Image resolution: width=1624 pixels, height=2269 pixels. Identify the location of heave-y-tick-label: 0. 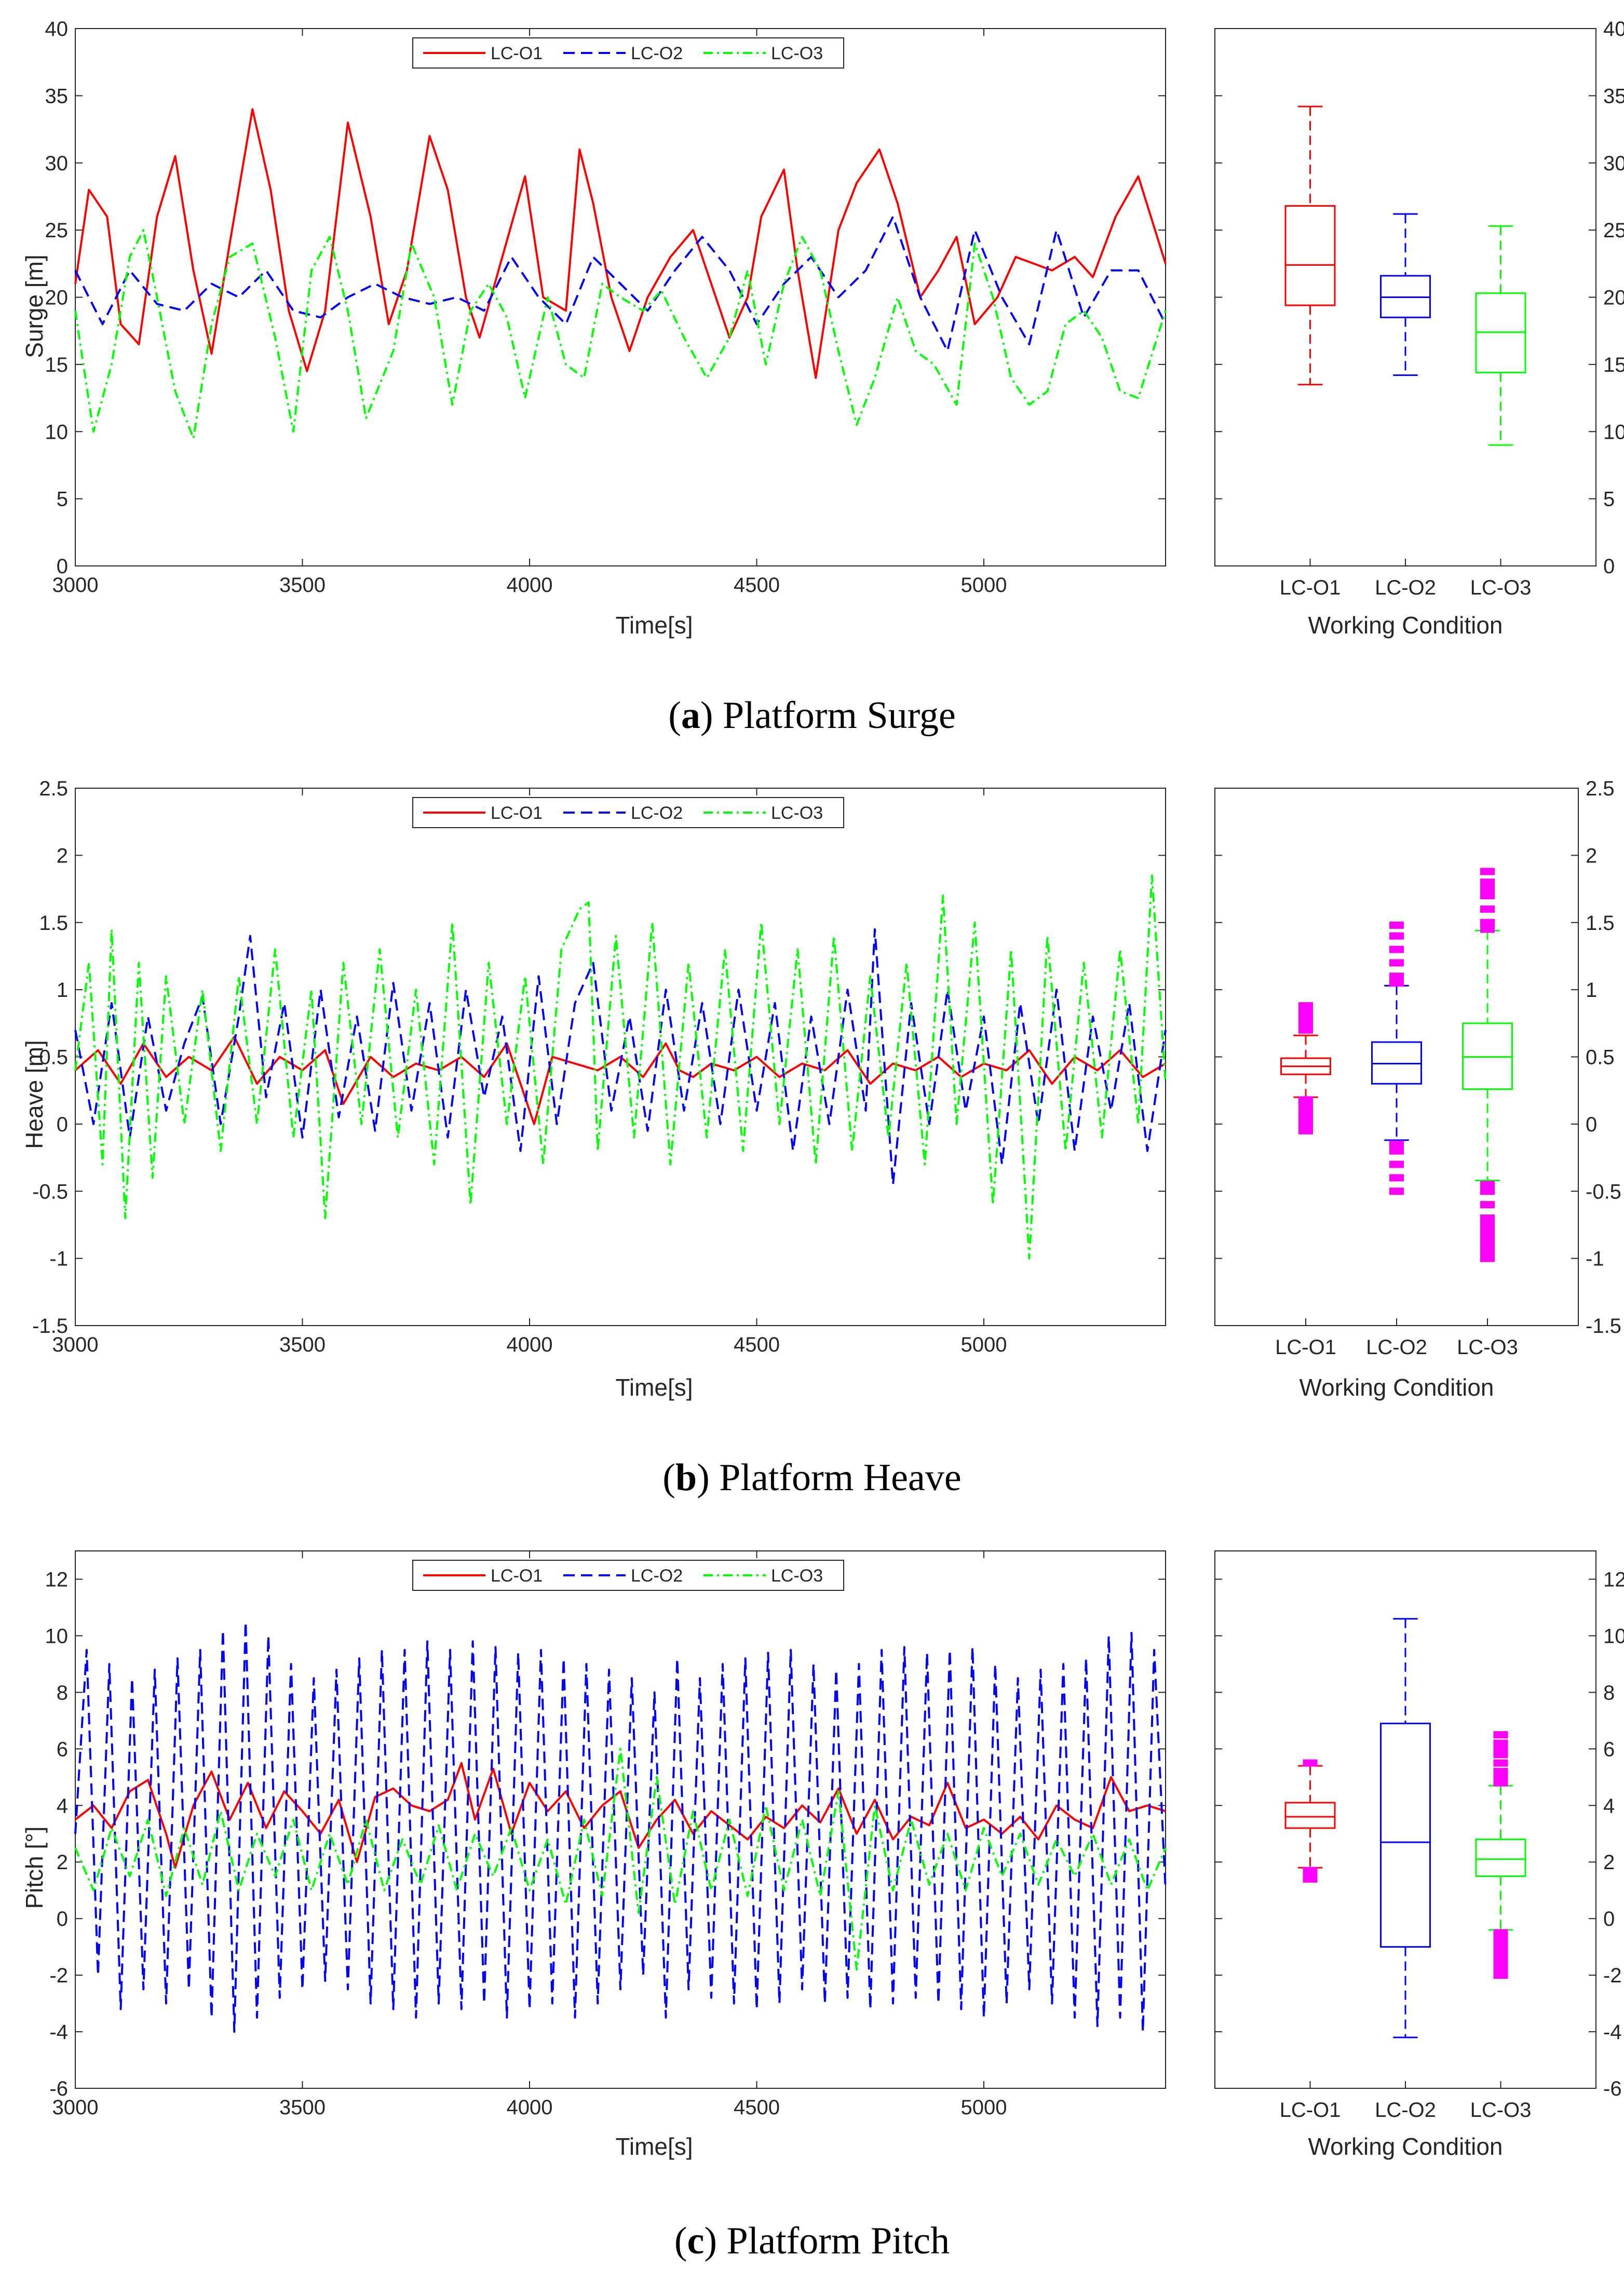
(63, 1124).